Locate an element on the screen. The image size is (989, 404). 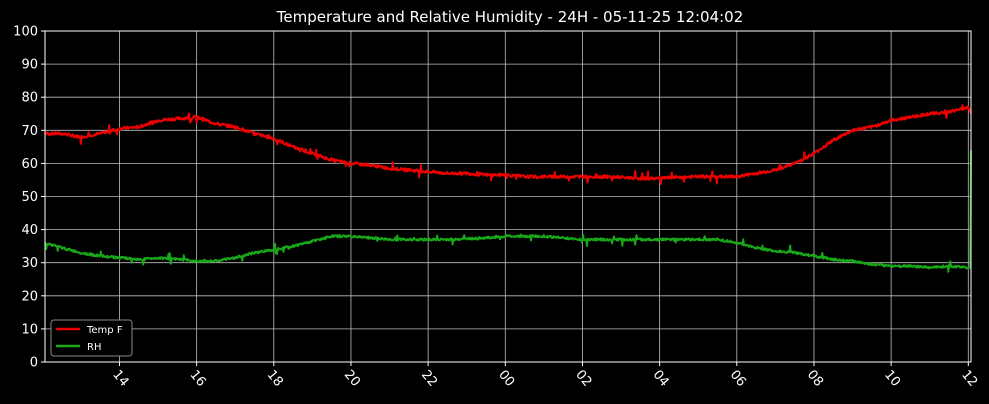
y-axis: 0 10 20 30 40 50 60 70 80 90 100 is located at coordinates (29, 198).